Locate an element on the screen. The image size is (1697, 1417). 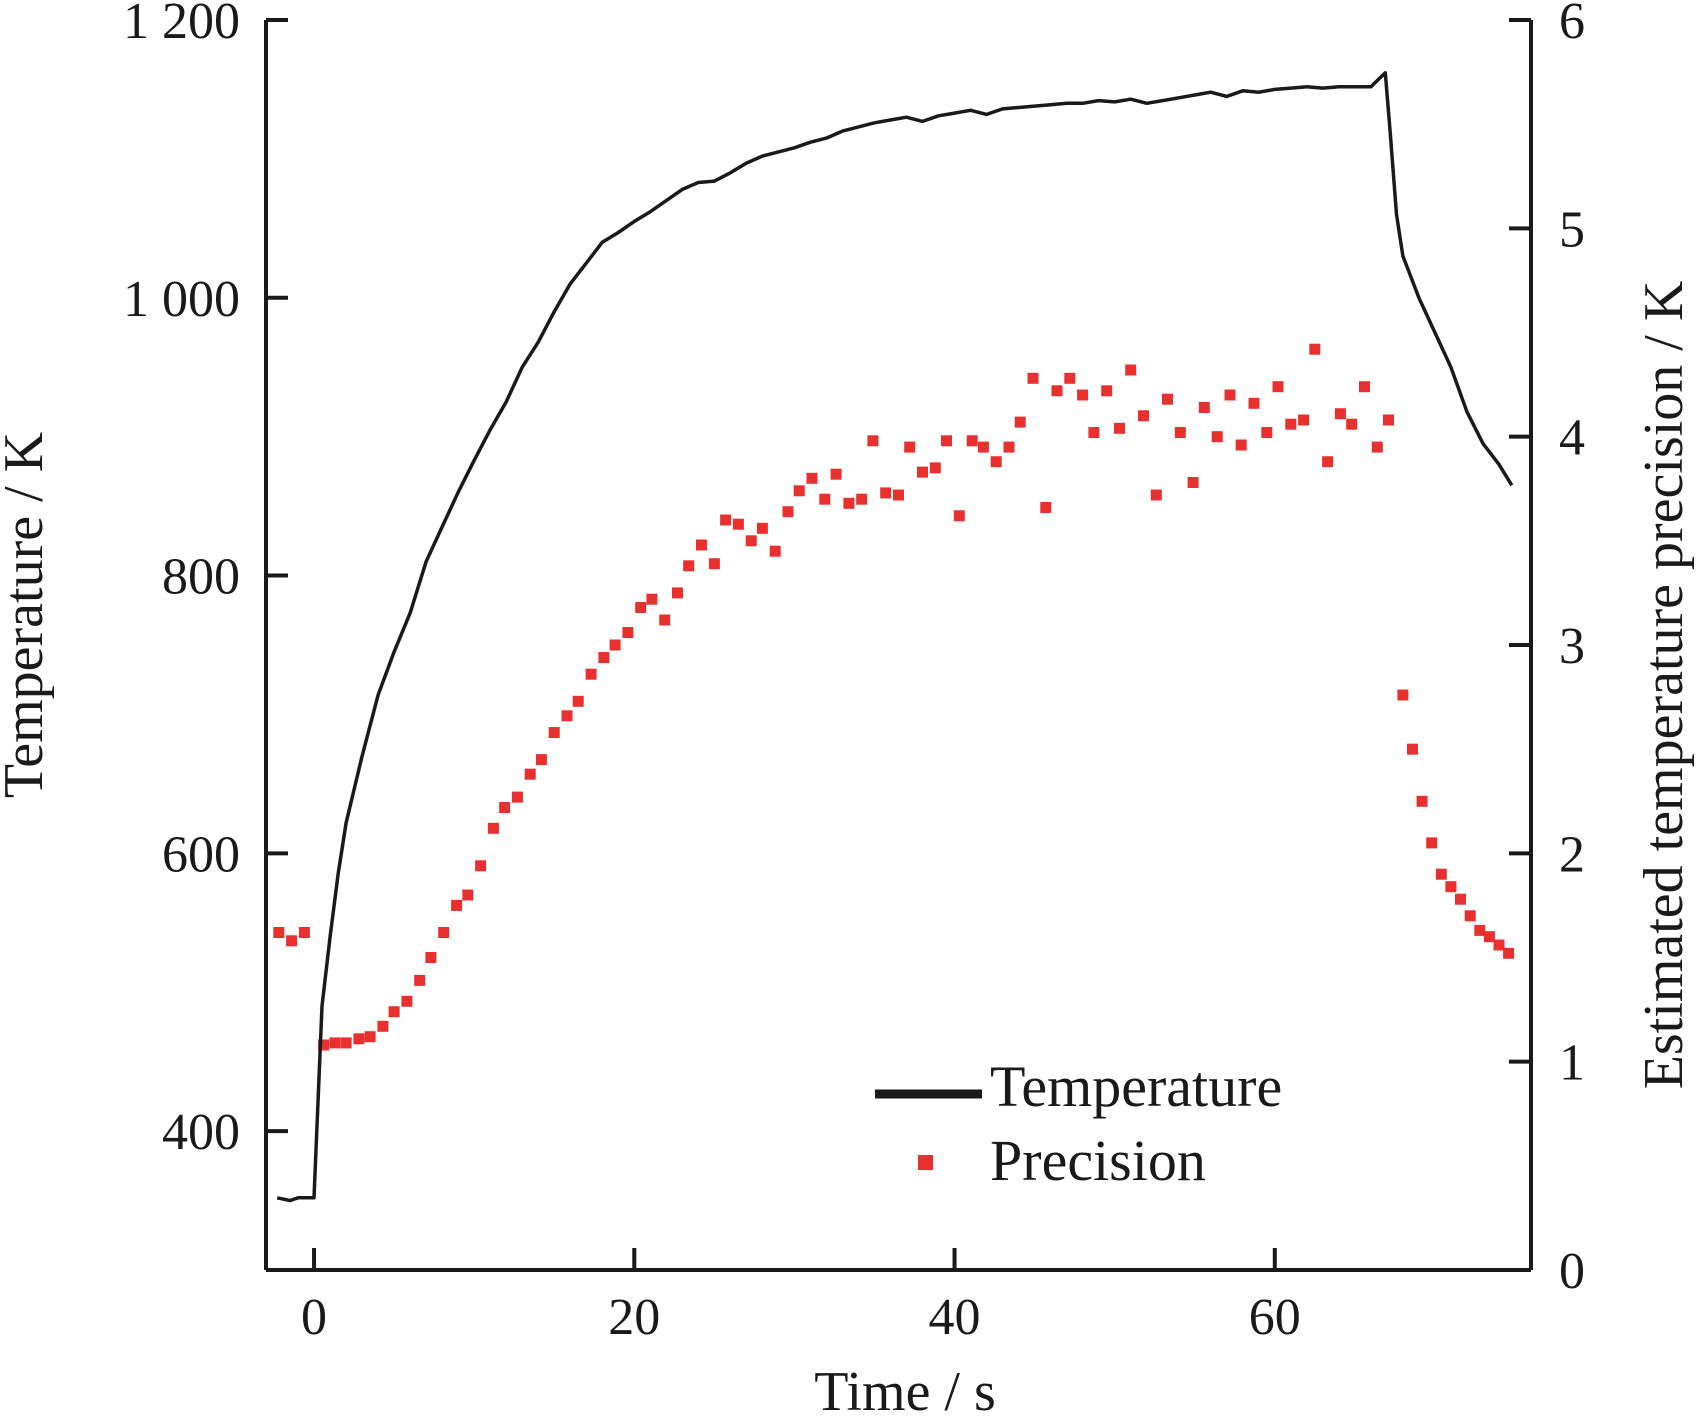
y-left-tick-label: 400 is located at coordinates (201, 1132).